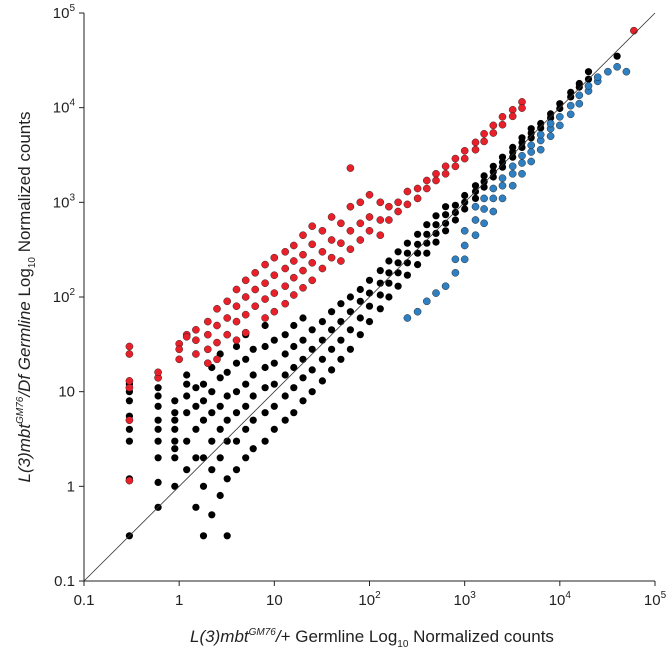  Describe the element at coordinates (274, 600) in the screenshot. I see `x-tick-label: 10` at that location.